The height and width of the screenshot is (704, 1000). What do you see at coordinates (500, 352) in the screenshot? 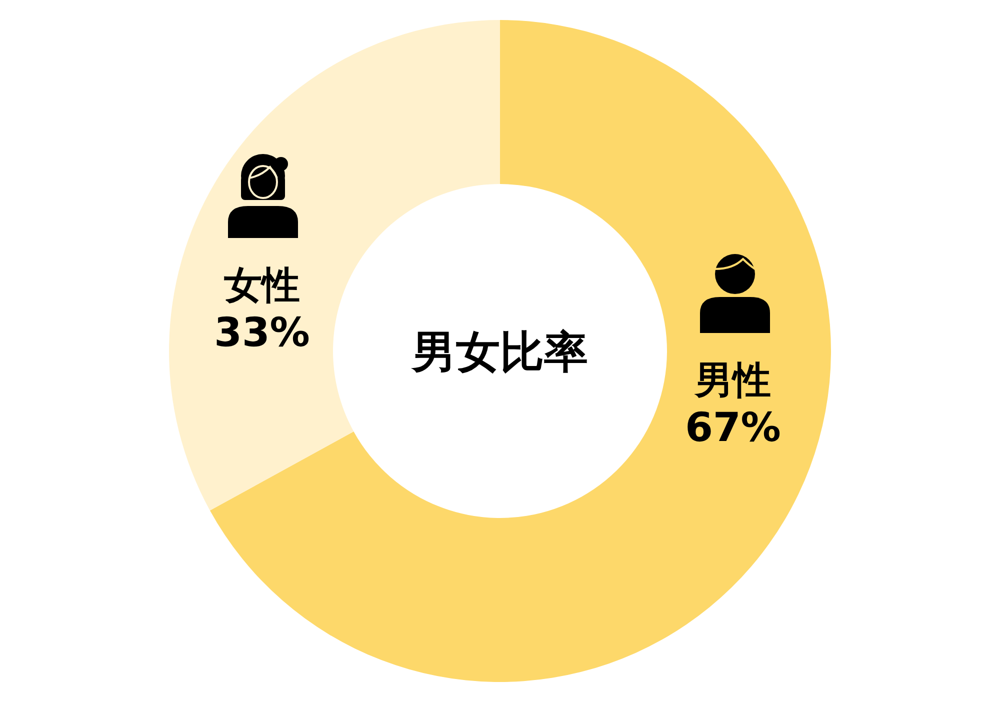
I see `title: 男女比率` at bounding box center [500, 352].